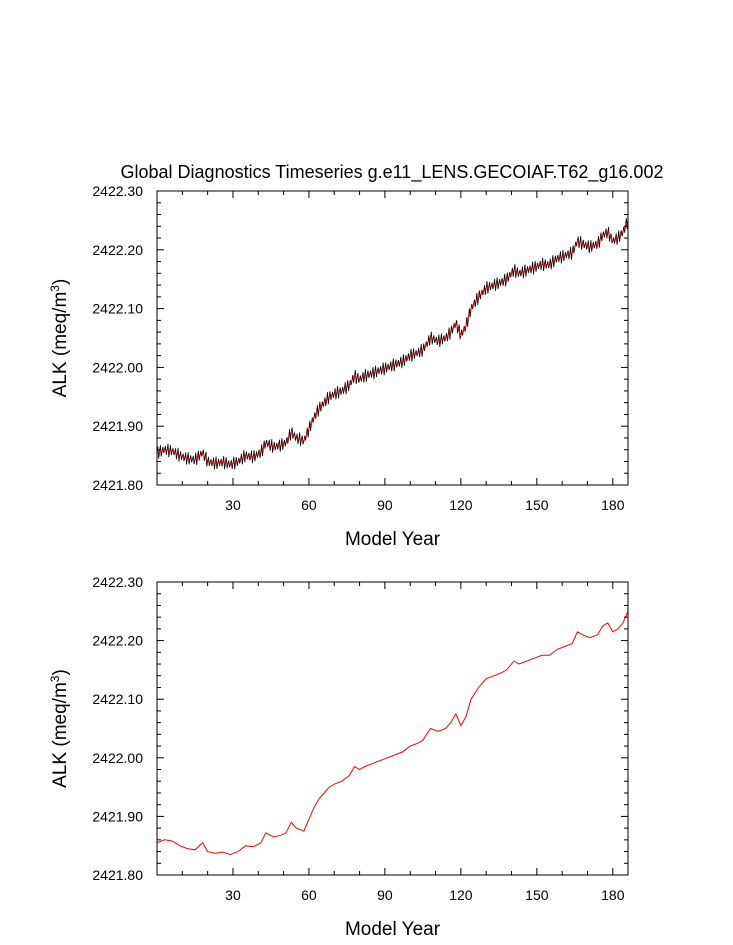 This screenshot has height=945, width=733. What do you see at coordinates (60, 735) in the screenshot?
I see `y-axis-title-main-bottom: ALK (meq/m` at bounding box center [60, 735].